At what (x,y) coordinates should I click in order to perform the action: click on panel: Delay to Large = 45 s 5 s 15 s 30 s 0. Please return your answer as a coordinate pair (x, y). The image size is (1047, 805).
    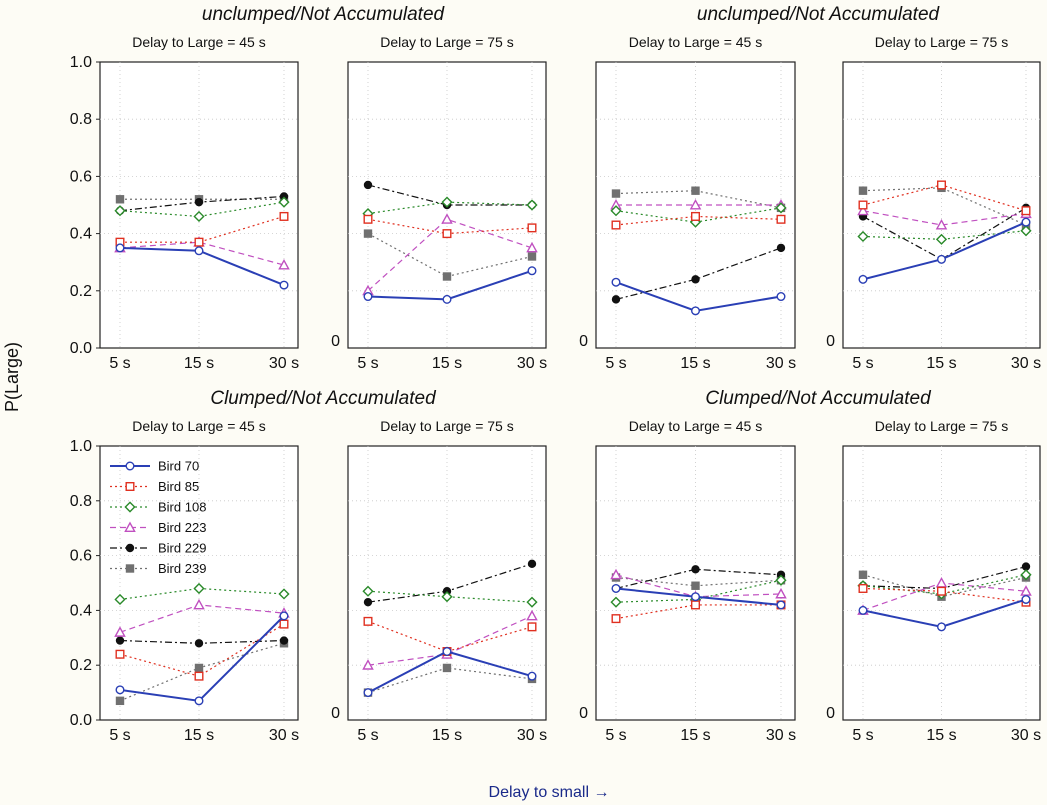
    Looking at the image, I should click on (687, 581).